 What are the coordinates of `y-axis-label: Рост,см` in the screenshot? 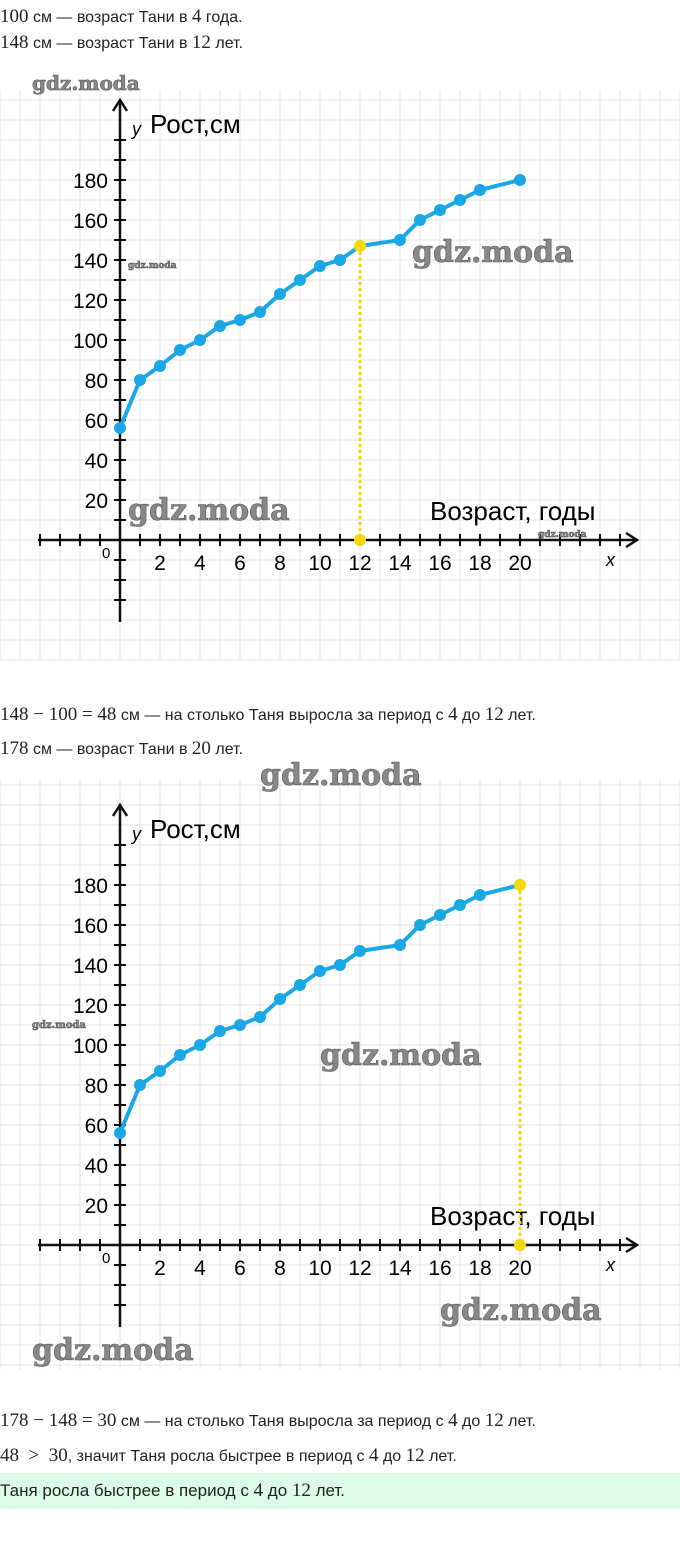 It's located at (195, 829).